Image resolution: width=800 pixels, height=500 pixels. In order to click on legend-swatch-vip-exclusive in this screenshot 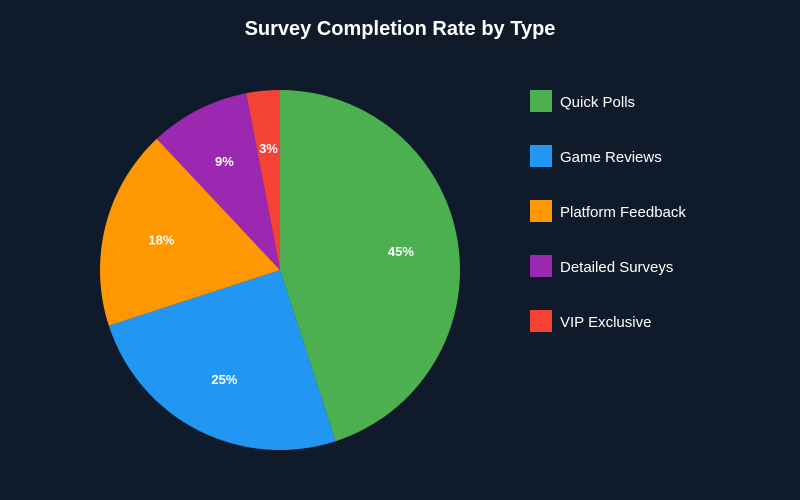, I will do `click(541, 321)`.